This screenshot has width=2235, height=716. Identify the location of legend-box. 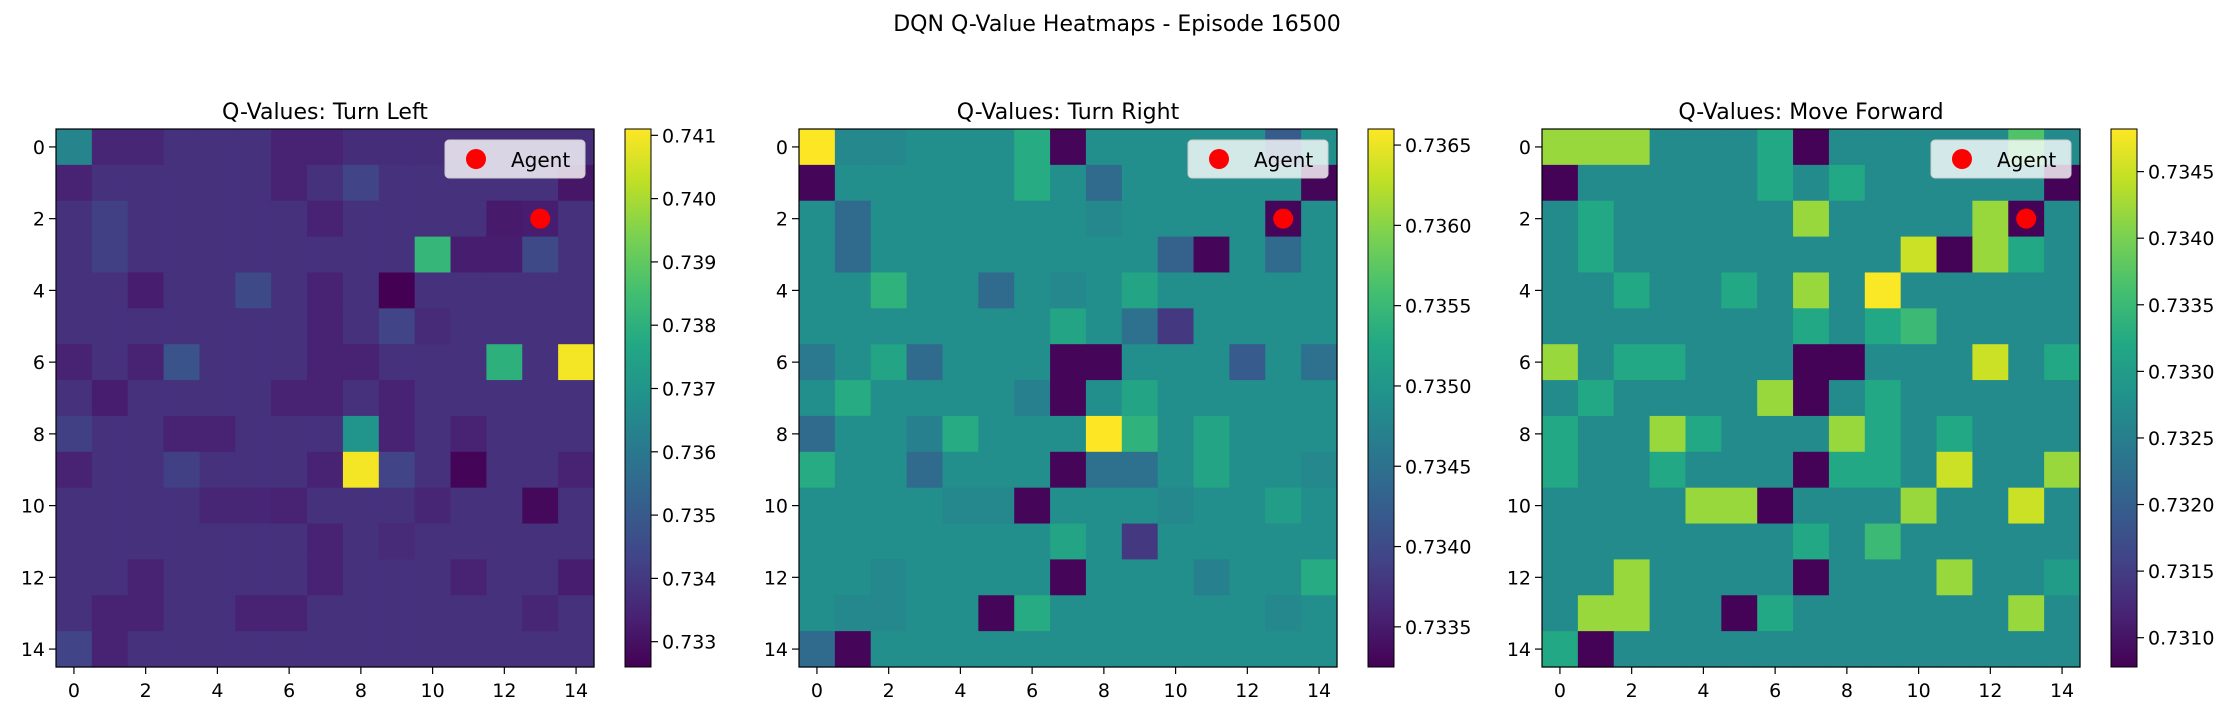
(2001, 159).